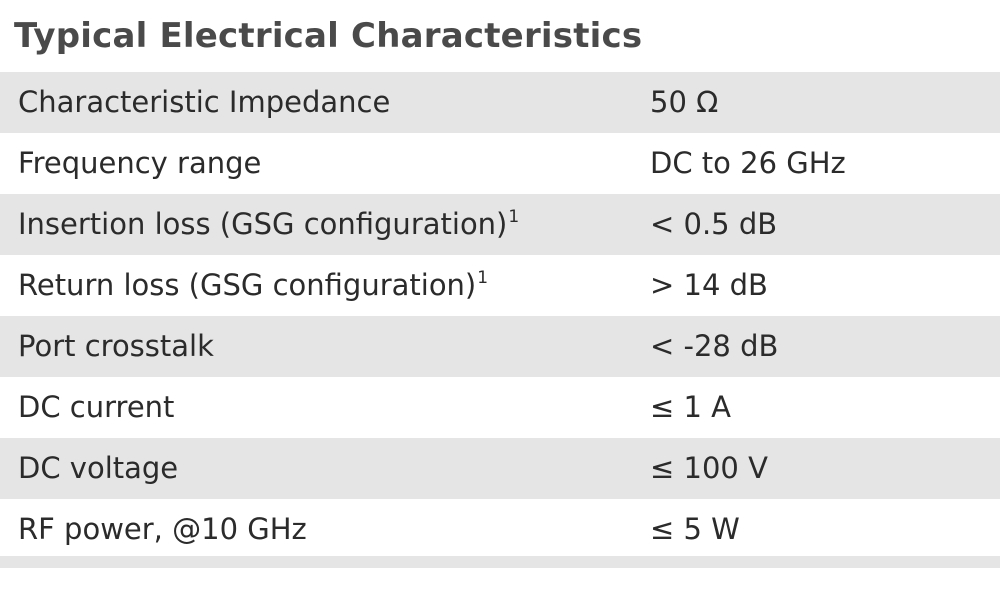 This screenshot has height=600, width=1000. I want to click on row-value: 50 Ω, so click(684, 102).